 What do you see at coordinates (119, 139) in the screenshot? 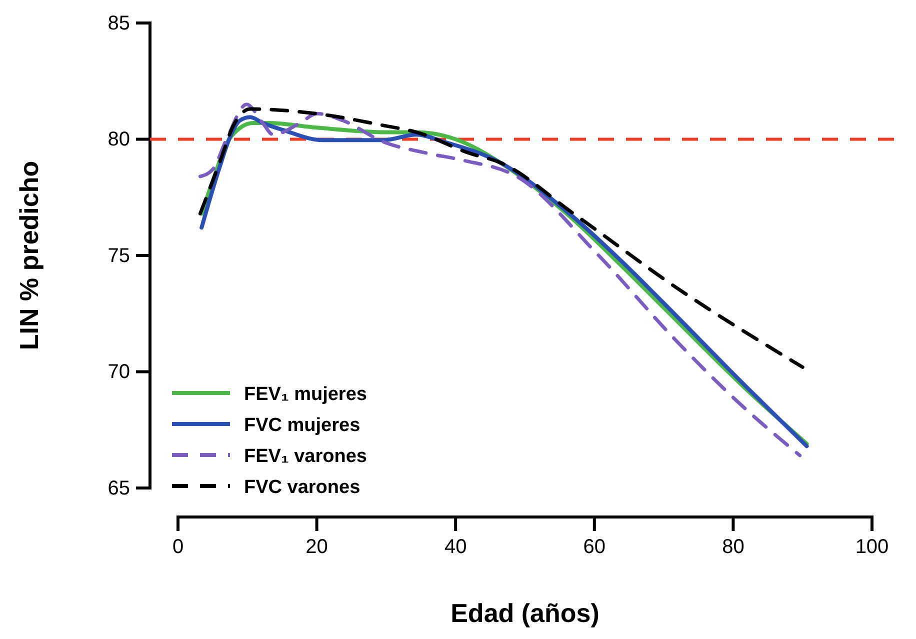
I see `y-tick-label: 80` at bounding box center [119, 139].